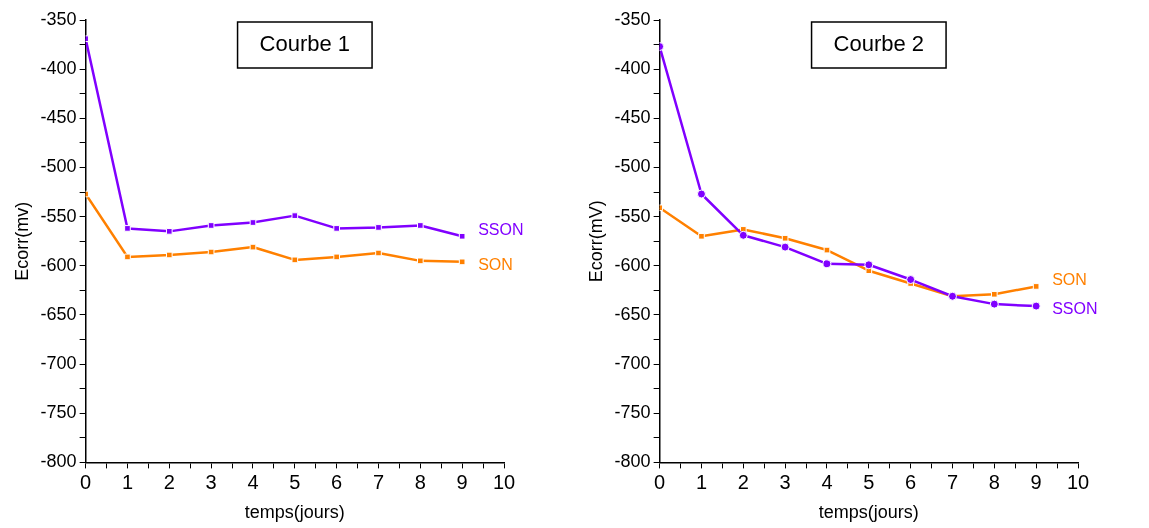 Image resolution: width=1149 pixels, height=528 pixels. What do you see at coordinates (595, 241) in the screenshot?
I see `y-axis-title: Ecorr(mV)` at bounding box center [595, 241].